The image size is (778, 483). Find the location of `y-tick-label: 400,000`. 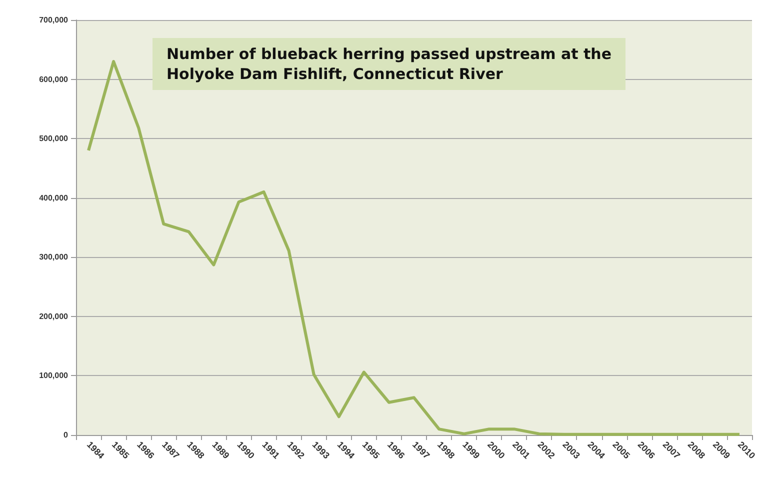

y-tick-label: 400,000 is located at coordinates (54, 197).